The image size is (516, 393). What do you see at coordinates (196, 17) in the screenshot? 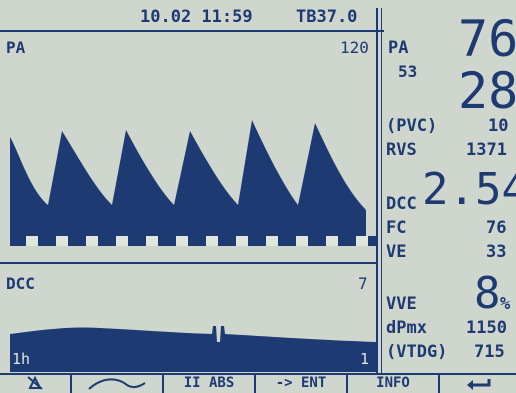
I see `status-datetime: 10.02 11:59` at bounding box center [196, 17].